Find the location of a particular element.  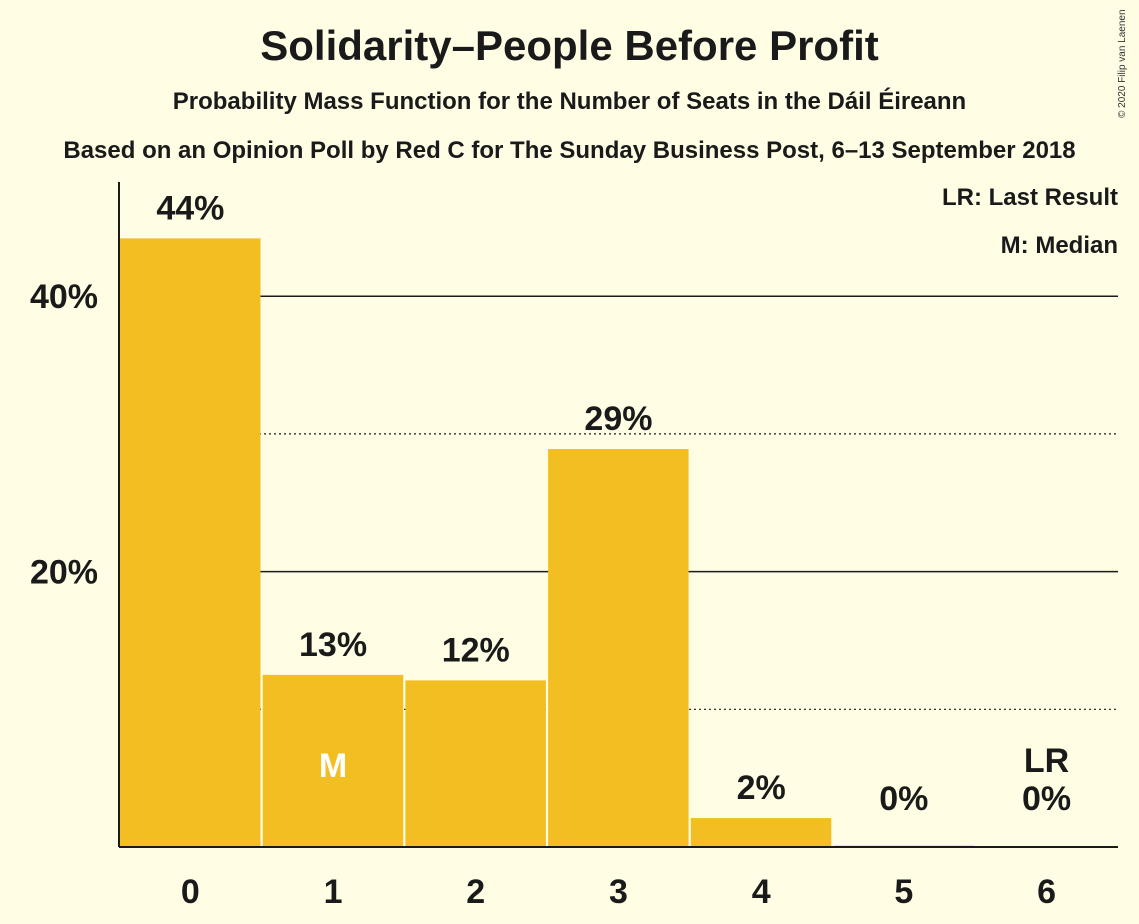

chart-title: Solidarity–People Before Profit is located at coordinates (569, 45).